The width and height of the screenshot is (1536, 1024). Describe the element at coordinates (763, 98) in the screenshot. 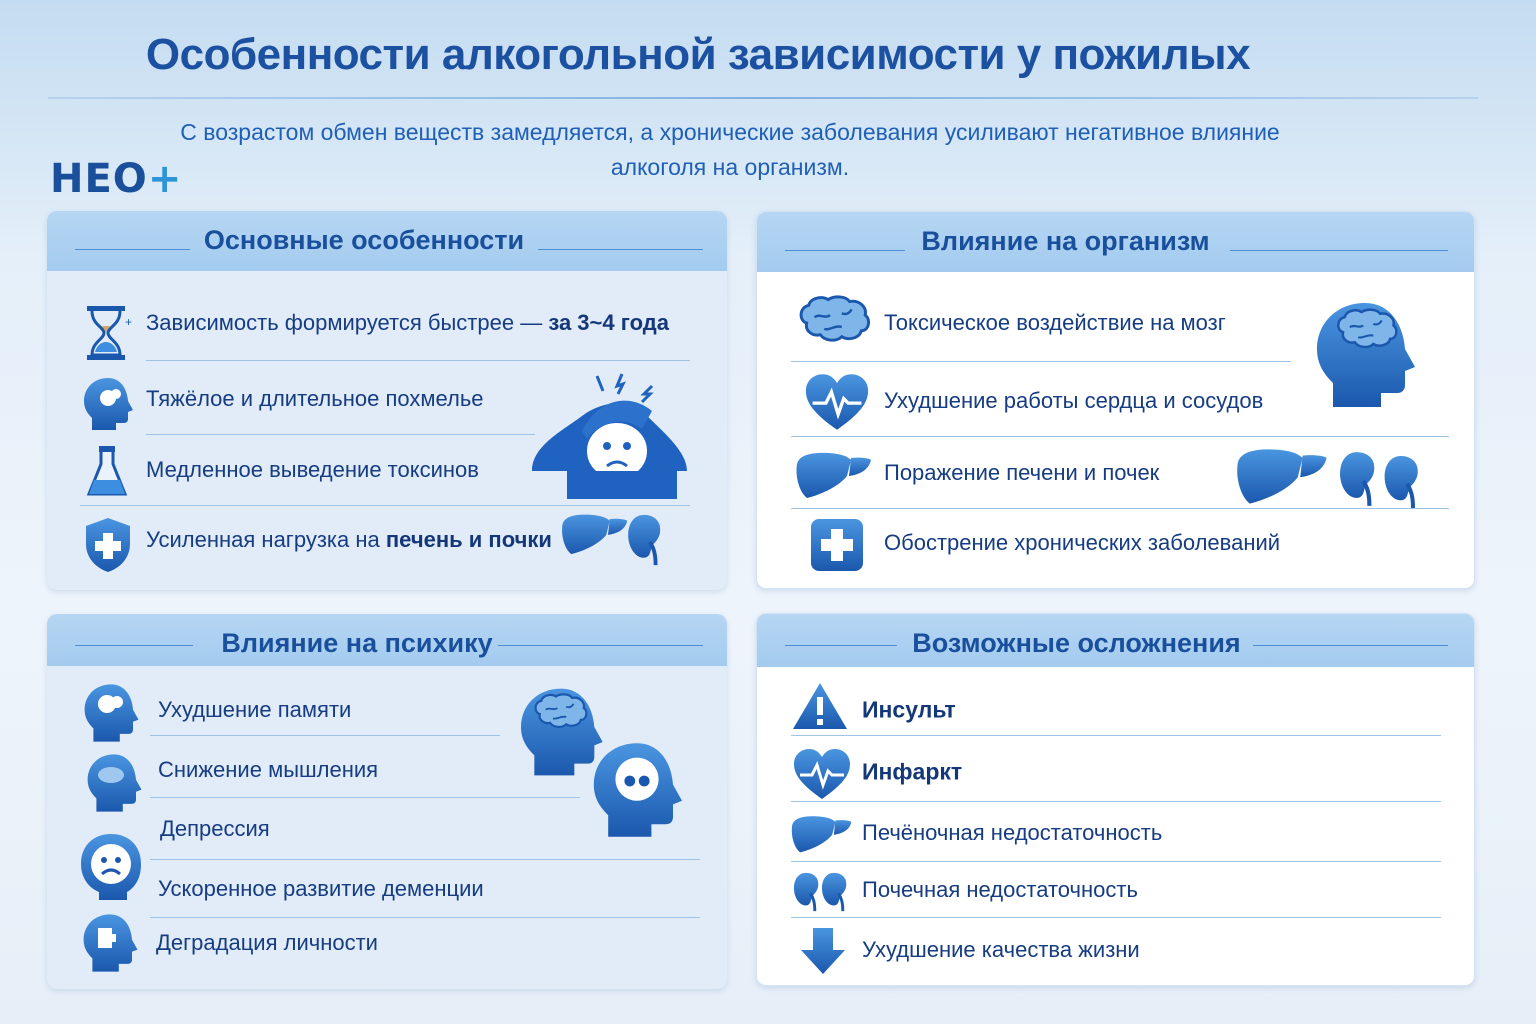

I see `title-divider` at that location.